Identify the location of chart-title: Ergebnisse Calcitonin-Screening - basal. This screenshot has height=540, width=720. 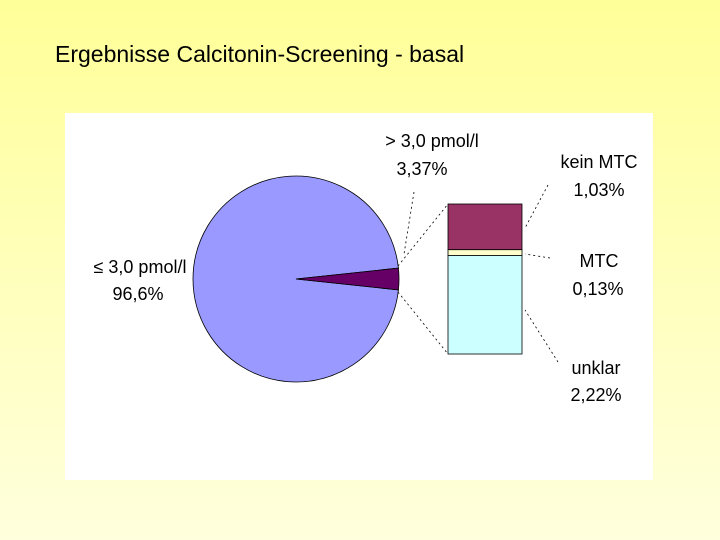
(259, 54).